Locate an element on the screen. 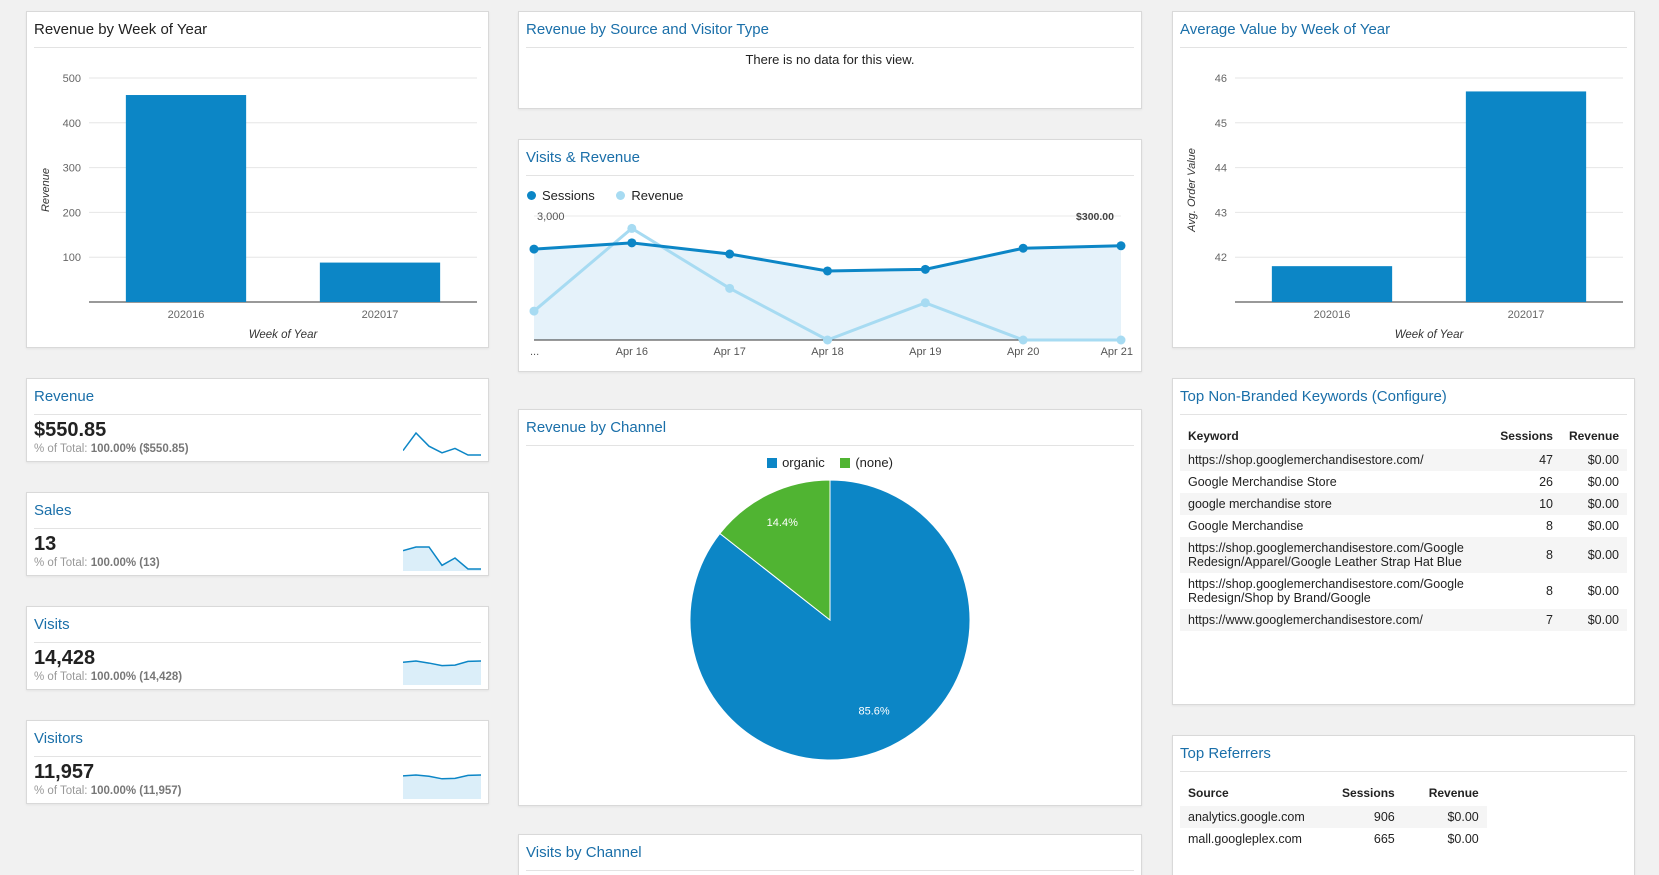 This screenshot has height=875, width=1659. legend-label: organic is located at coordinates (803, 462).